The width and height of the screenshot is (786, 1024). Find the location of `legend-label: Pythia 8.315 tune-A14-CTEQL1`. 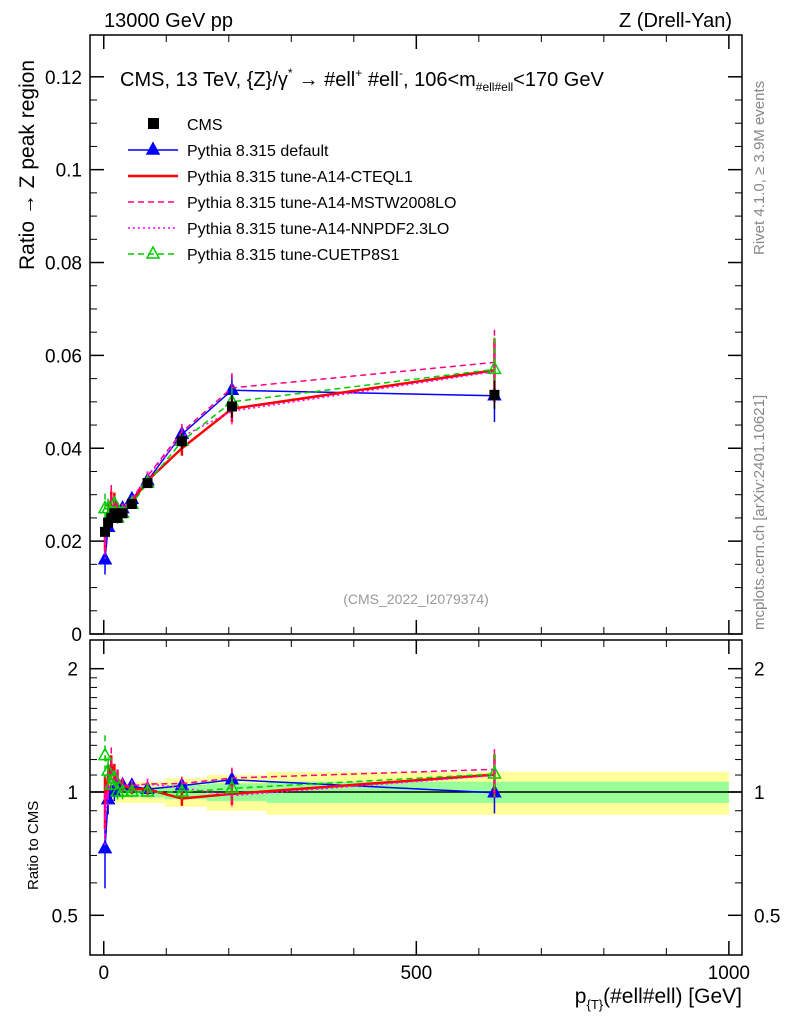

legend-label: Pythia 8.315 tune-A14-CTEQL1 is located at coordinates (300, 177).